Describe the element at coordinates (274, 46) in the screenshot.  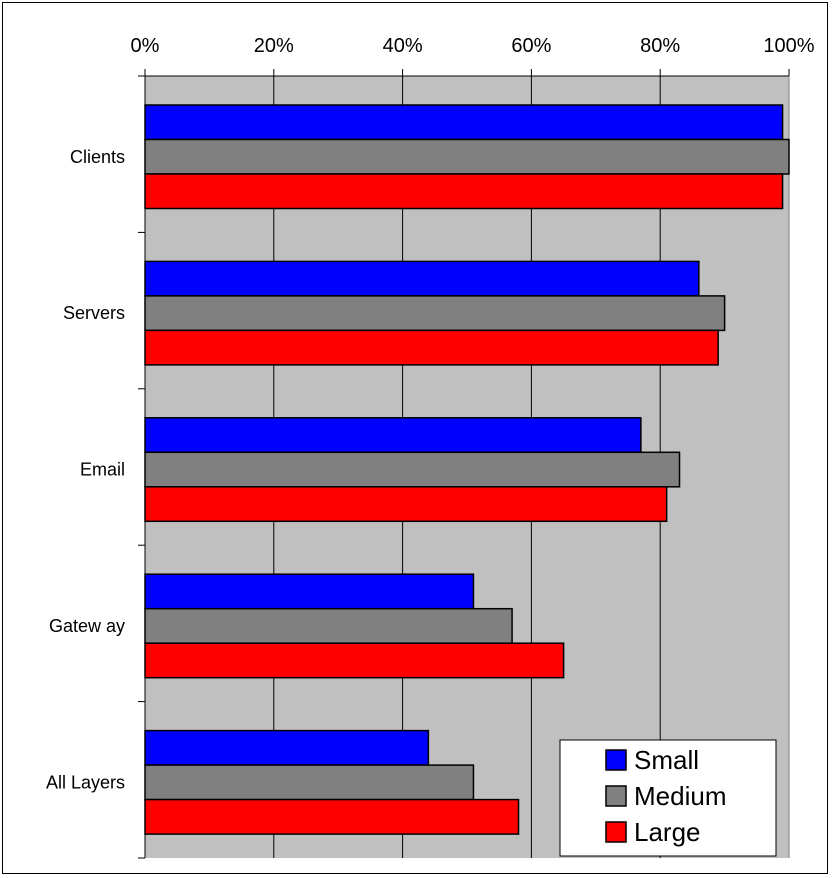
I see `x-tick-label: 20%` at that location.